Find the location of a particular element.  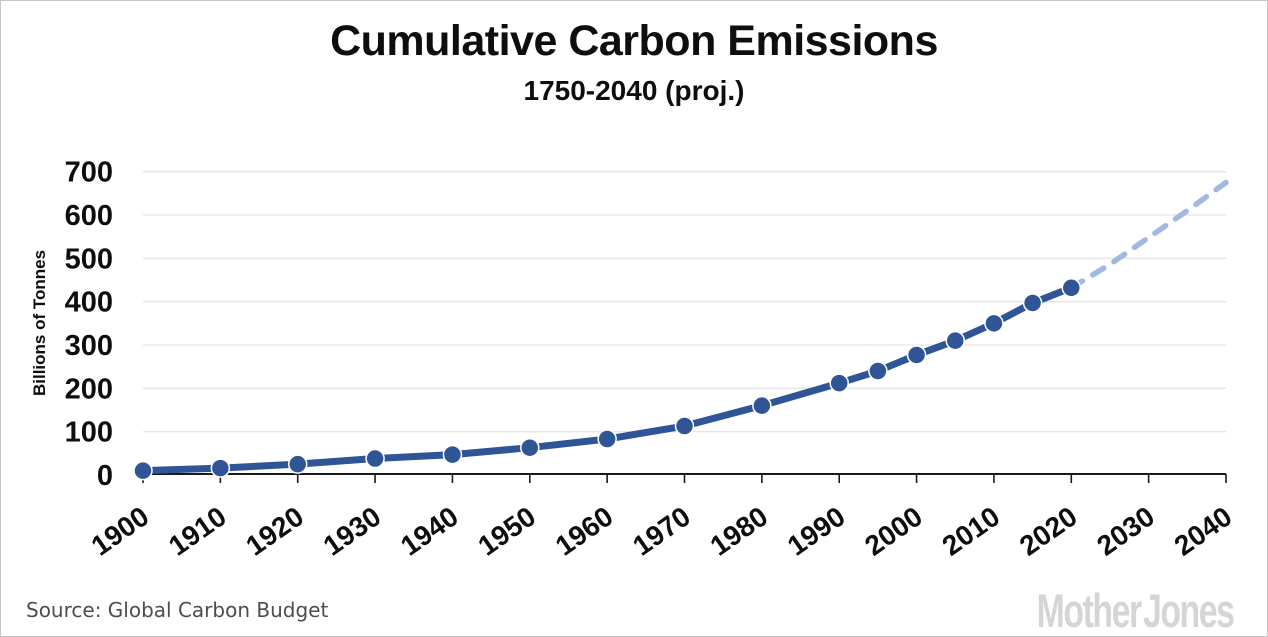

y-tick-label: 200 is located at coordinates (89, 389).